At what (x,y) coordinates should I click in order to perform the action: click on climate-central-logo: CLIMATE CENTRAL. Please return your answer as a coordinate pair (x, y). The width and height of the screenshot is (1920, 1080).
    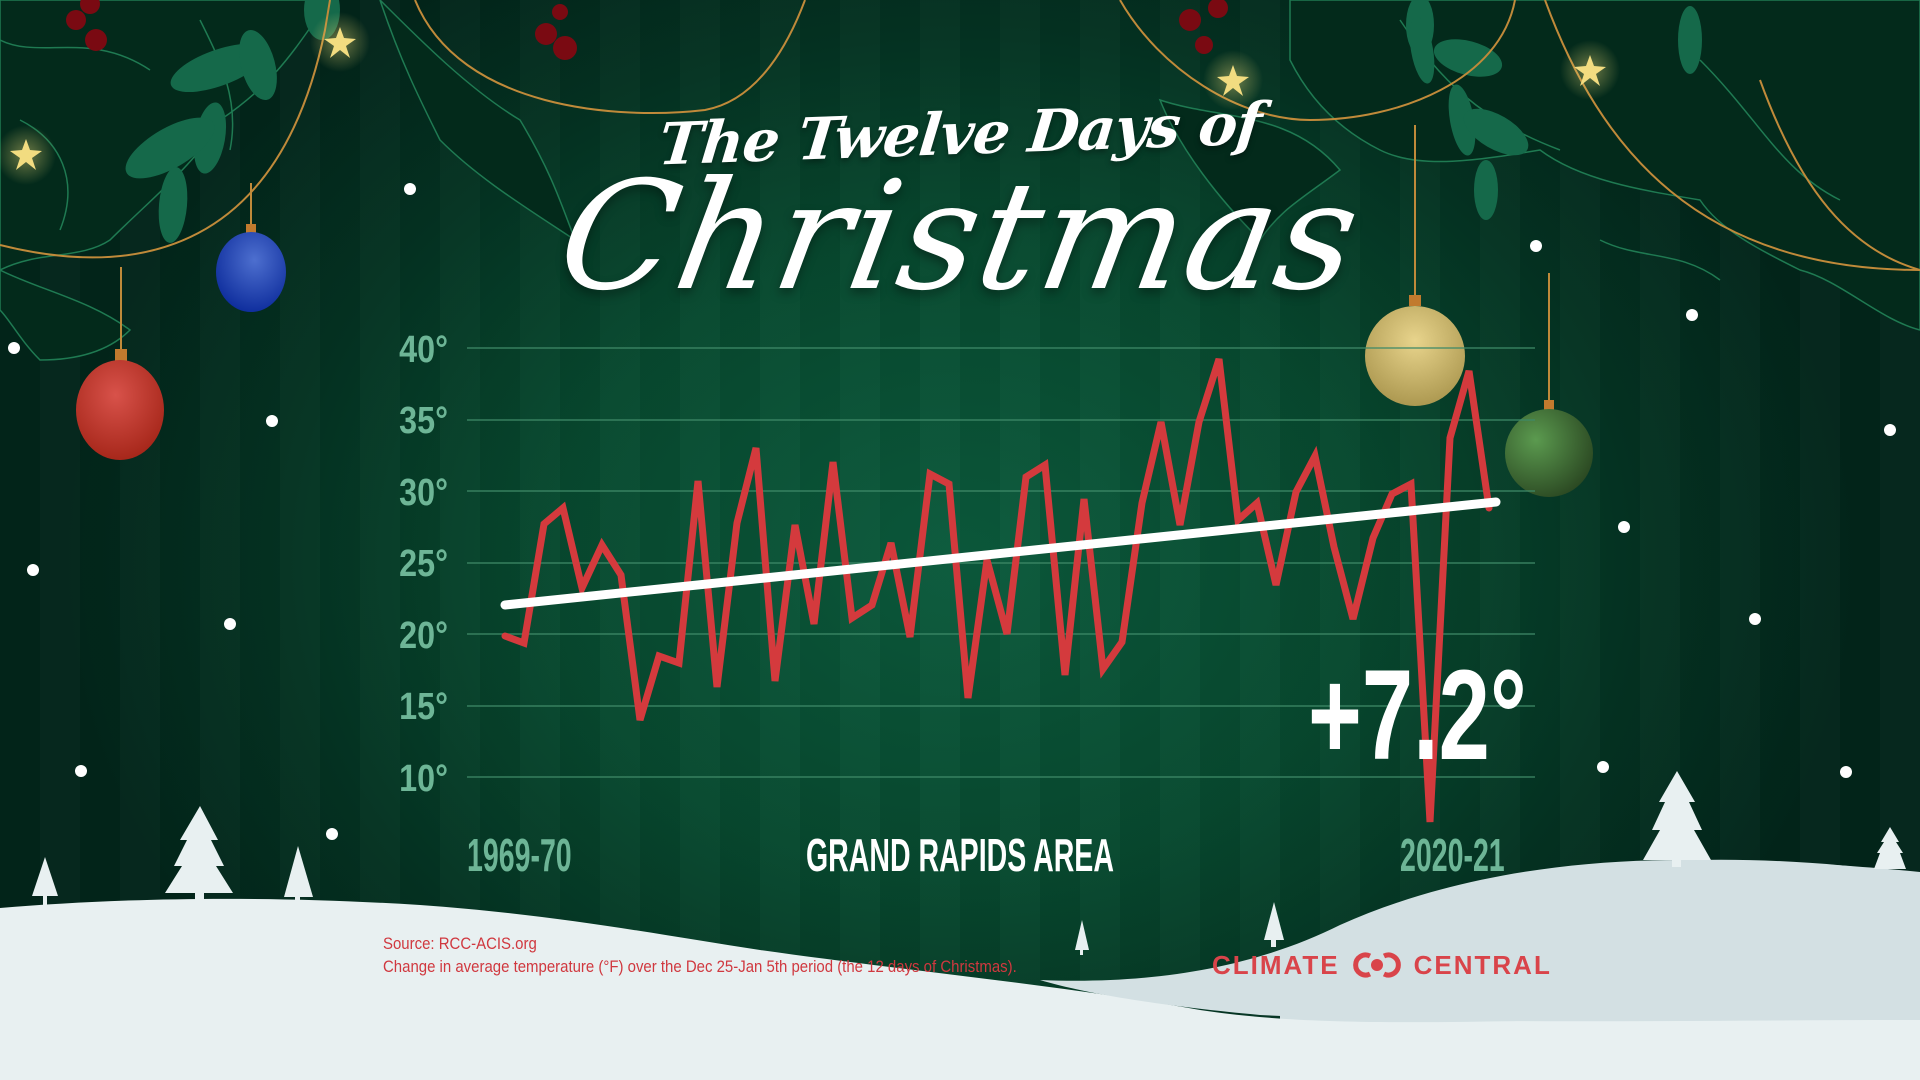
    Looking at the image, I should click on (1382, 965).